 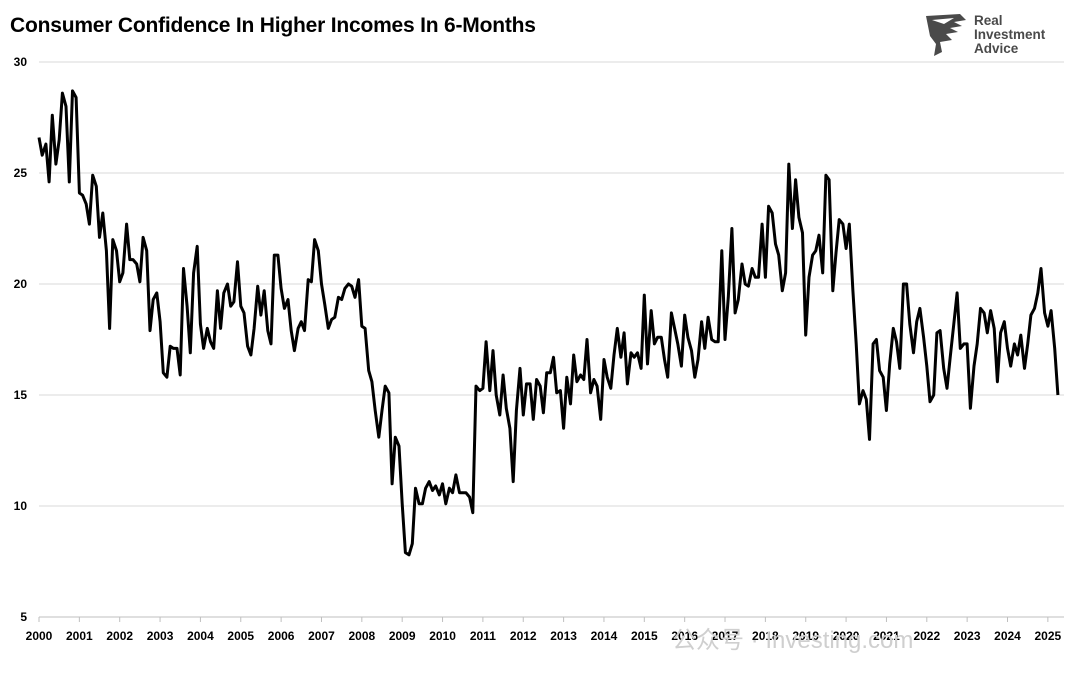 What do you see at coordinates (1048, 636) in the screenshot?
I see `x-tick-label: 2025` at bounding box center [1048, 636].